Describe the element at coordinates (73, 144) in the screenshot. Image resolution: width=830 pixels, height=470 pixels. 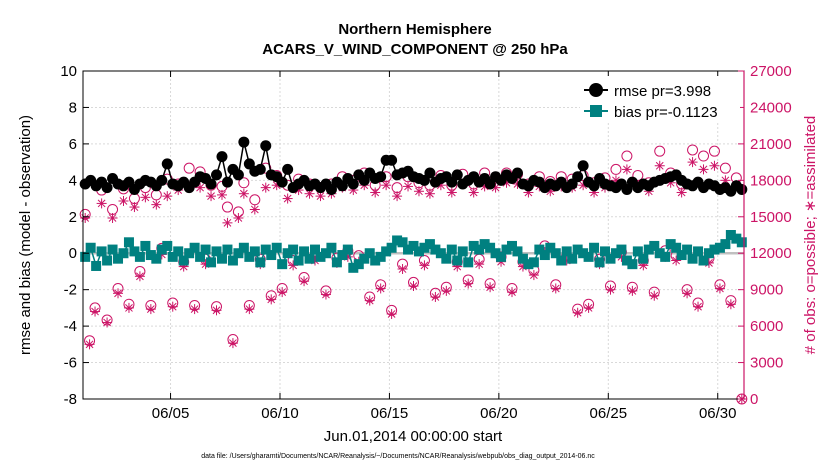
I see `y-tick-label: 6` at that location.